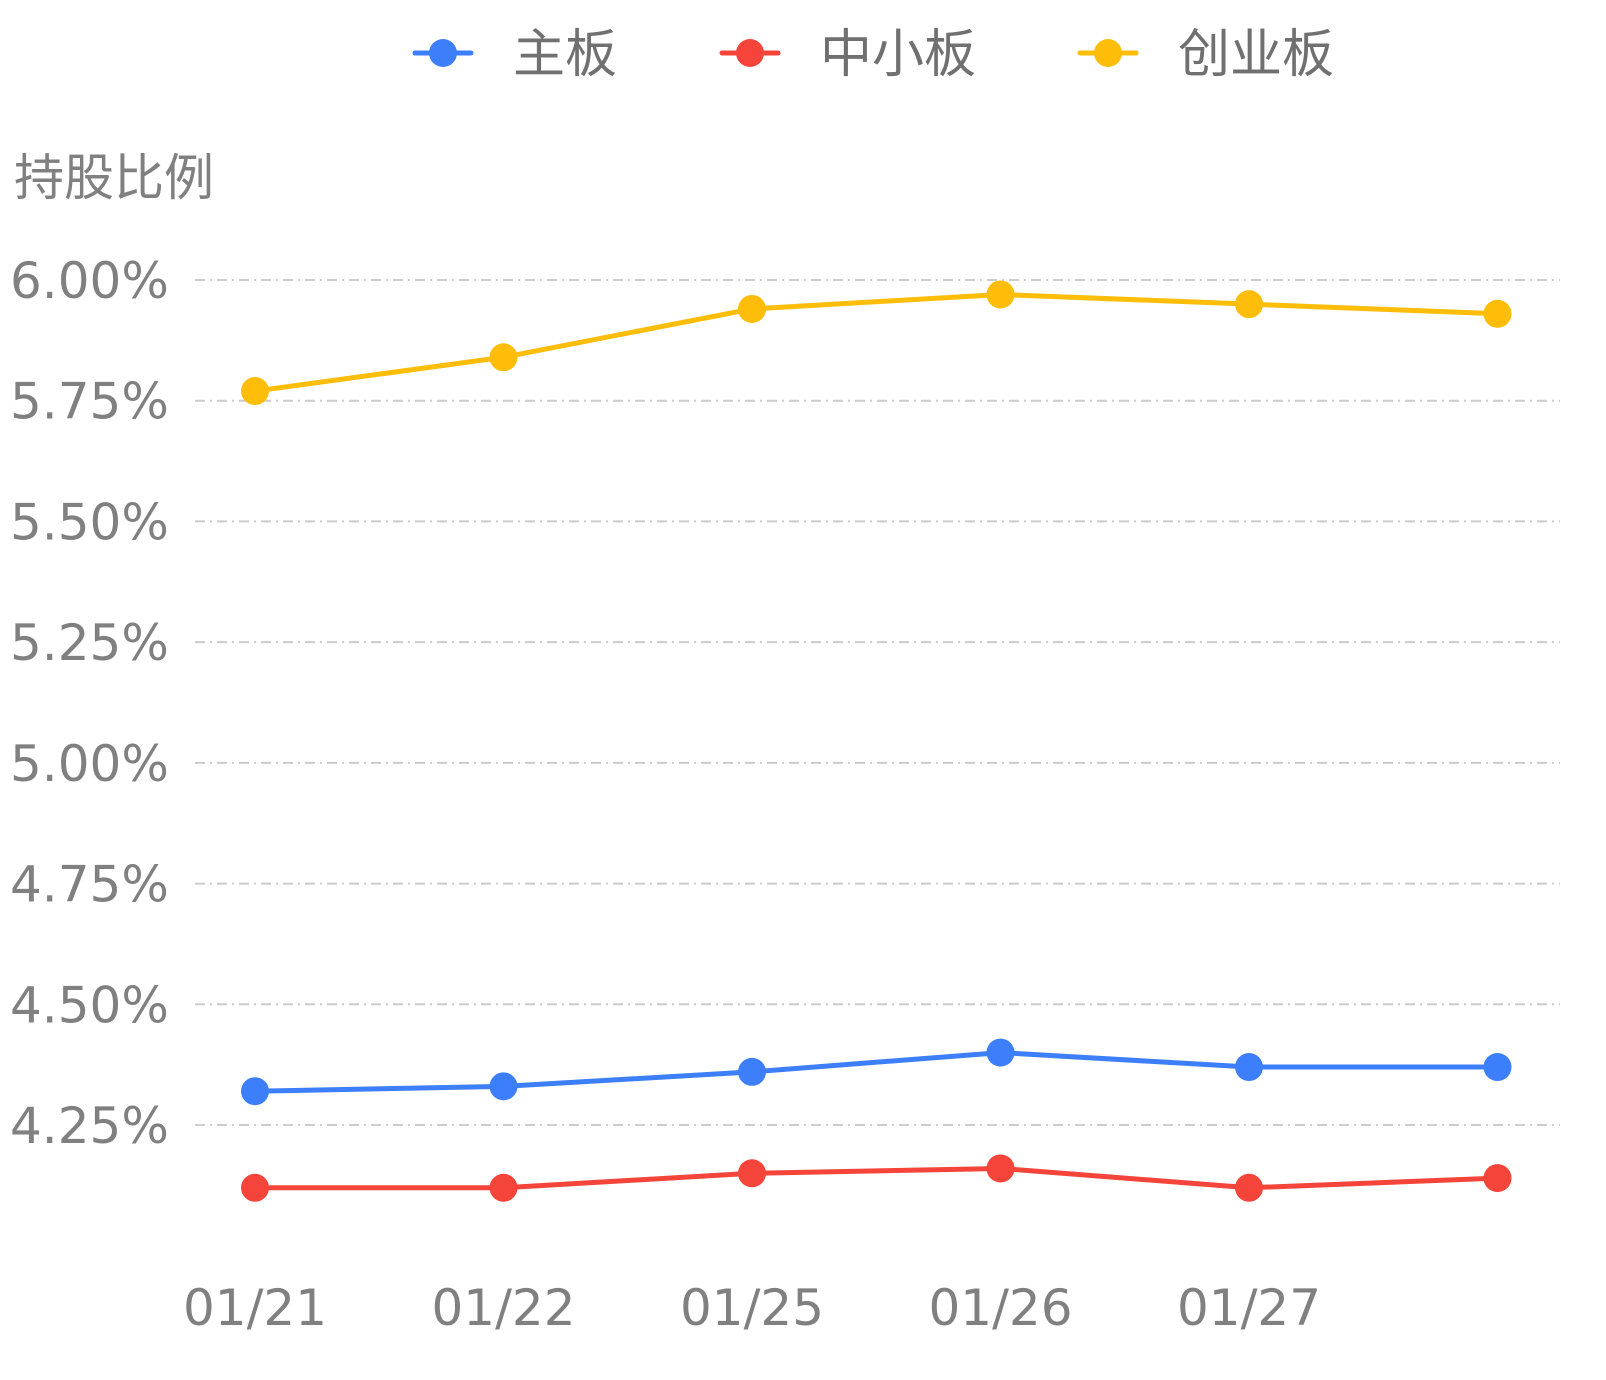 This screenshot has height=1380, width=1606. What do you see at coordinates (89, 522) in the screenshot?
I see `y-tick-label: 5.50%` at bounding box center [89, 522].